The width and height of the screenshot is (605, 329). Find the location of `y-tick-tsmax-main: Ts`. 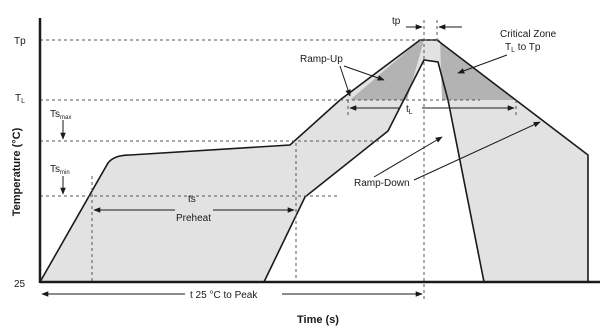

y-tick-tsmax-main: Ts is located at coordinates (55, 114).